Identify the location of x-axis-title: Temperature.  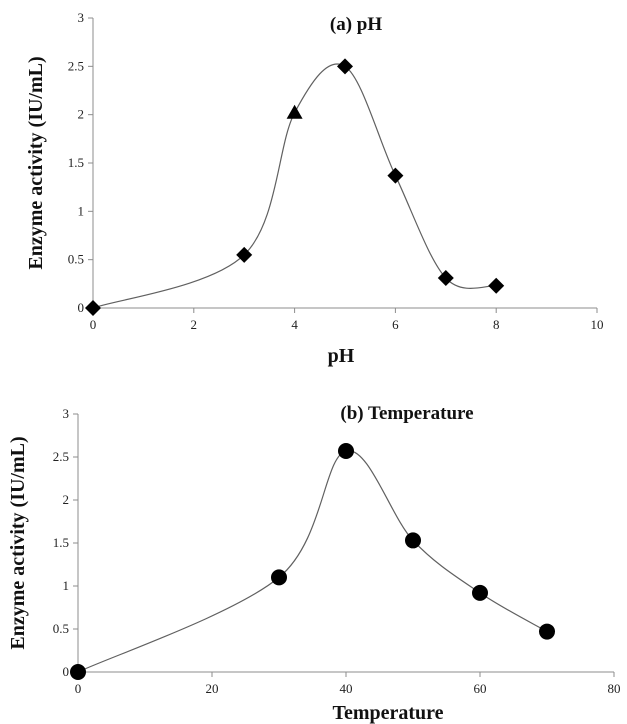
(387, 713).